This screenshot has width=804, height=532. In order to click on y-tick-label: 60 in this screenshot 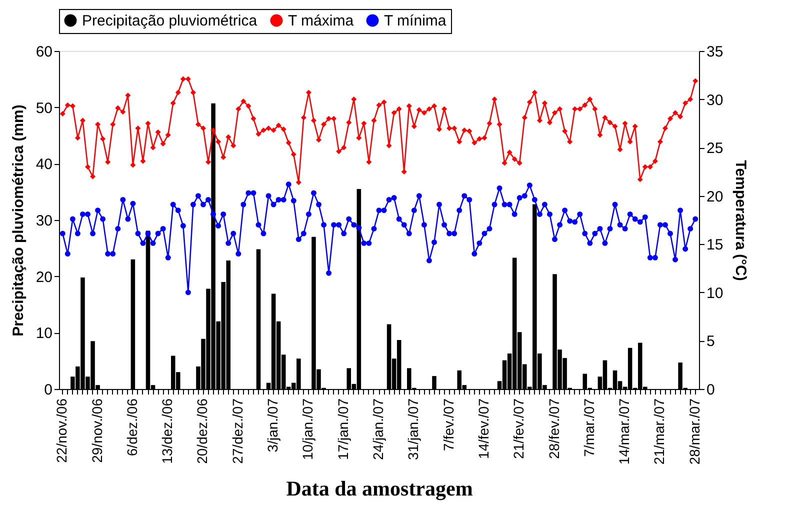, I will do `click(44, 52)`.